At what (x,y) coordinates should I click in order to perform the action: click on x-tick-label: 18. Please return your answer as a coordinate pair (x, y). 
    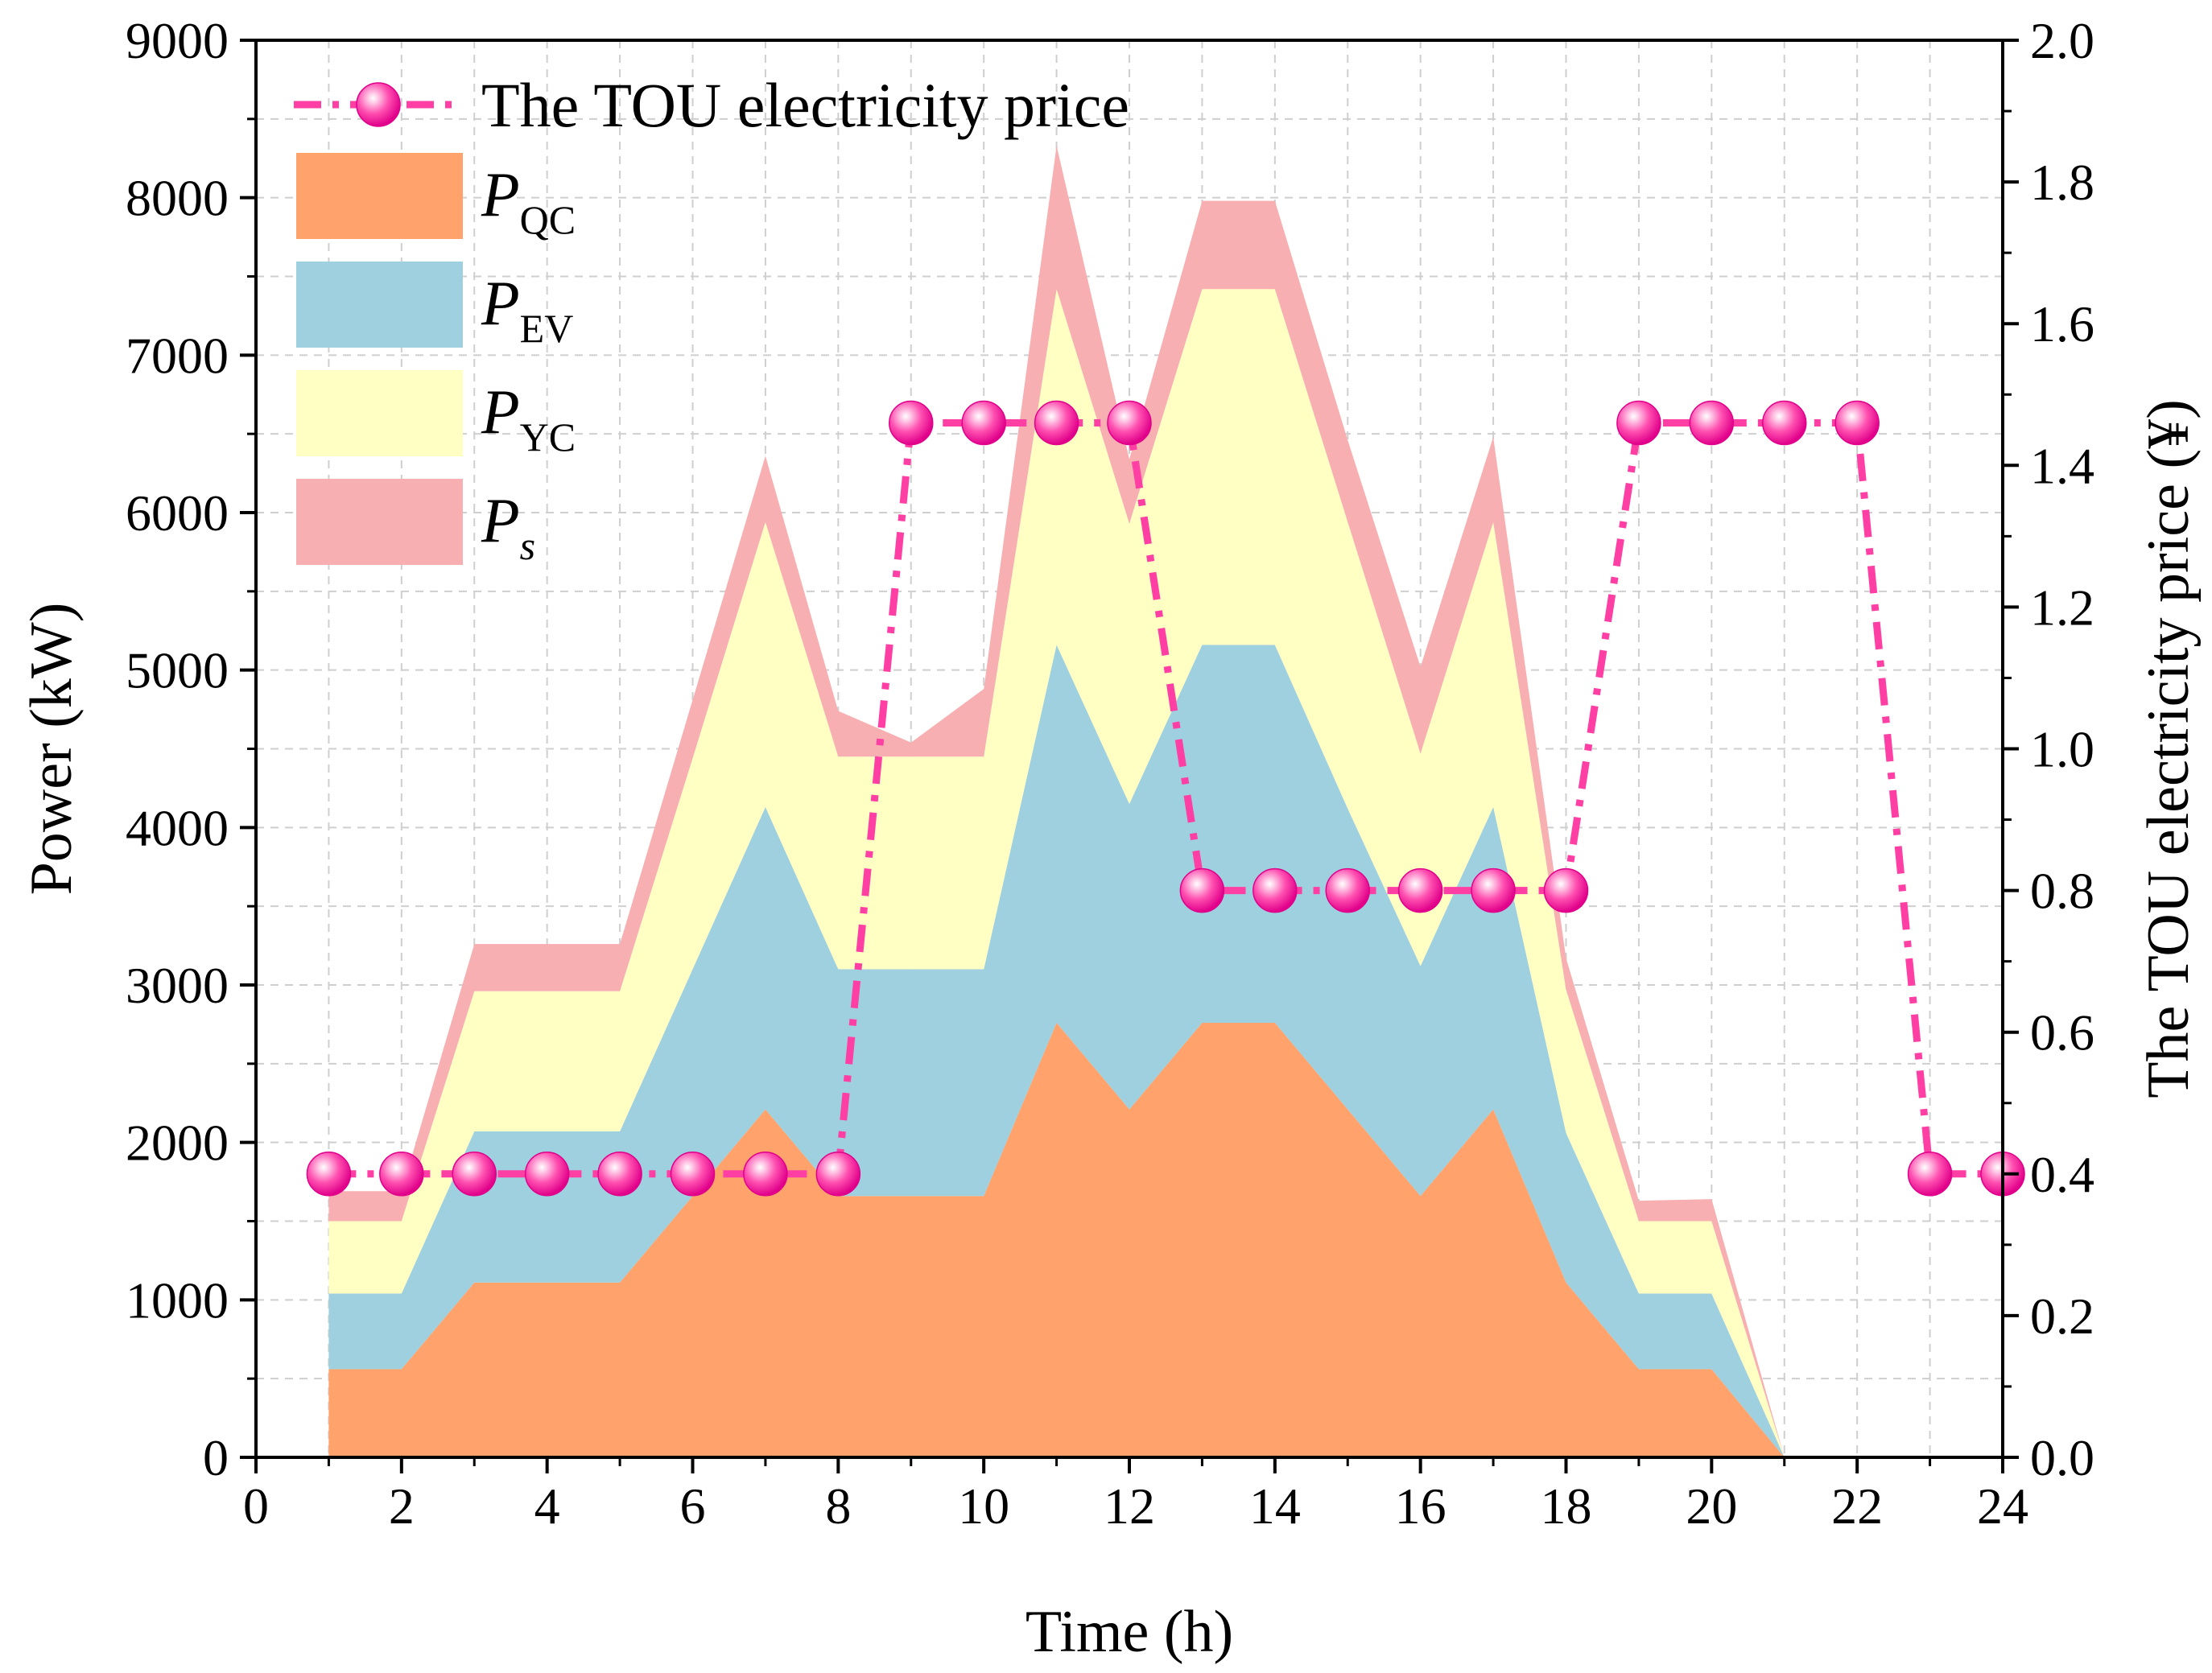
    Looking at the image, I should click on (1566, 1506).